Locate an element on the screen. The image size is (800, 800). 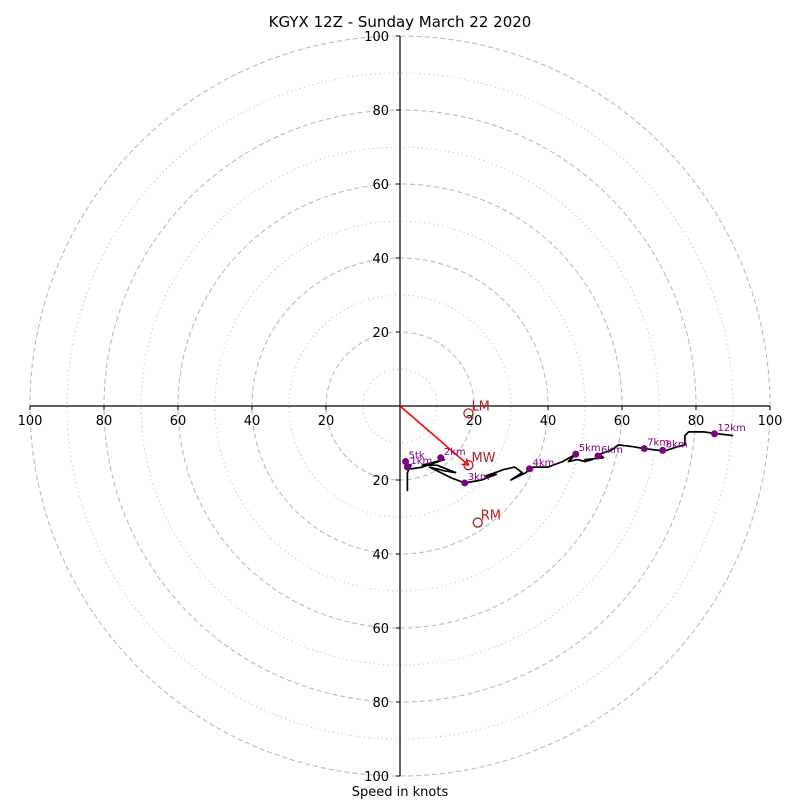
storm-motion-label: MW is located at coordinates (483, 458).